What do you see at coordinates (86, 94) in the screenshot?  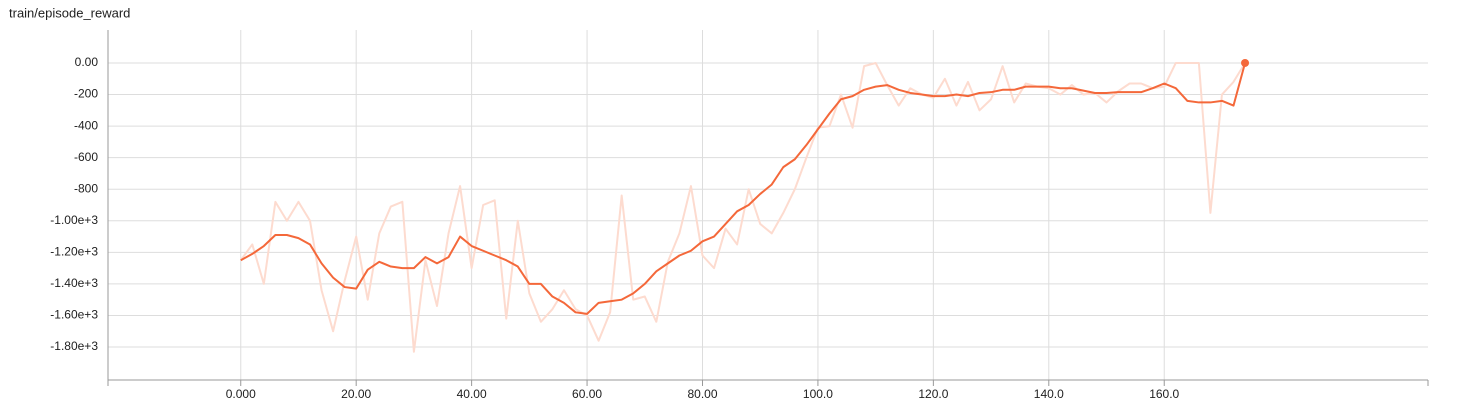 I see `y-tick-label: -200` at bounding box center [86, 94].